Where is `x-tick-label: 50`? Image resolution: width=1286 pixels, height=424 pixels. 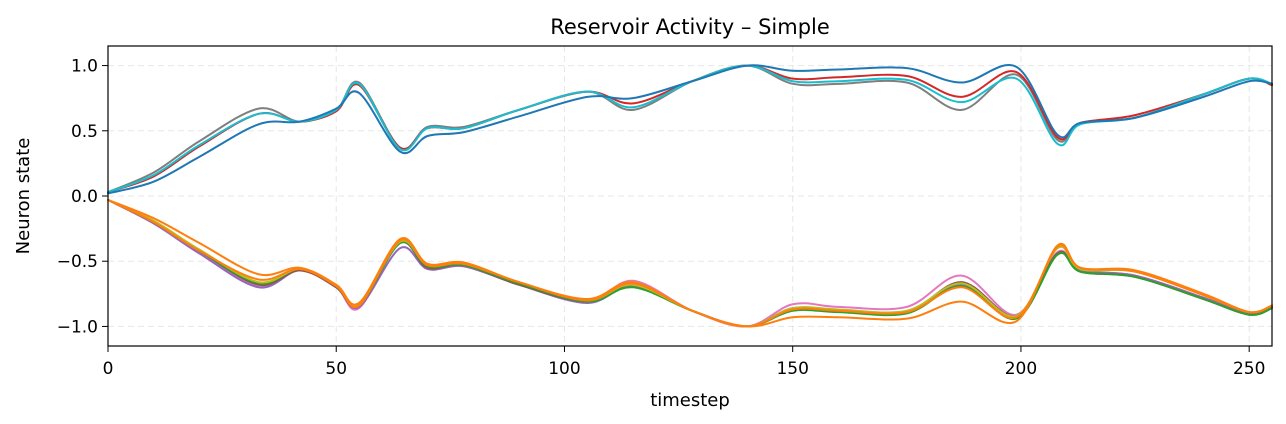 x-tick-label: 50 is located at coordinates (336, 369).